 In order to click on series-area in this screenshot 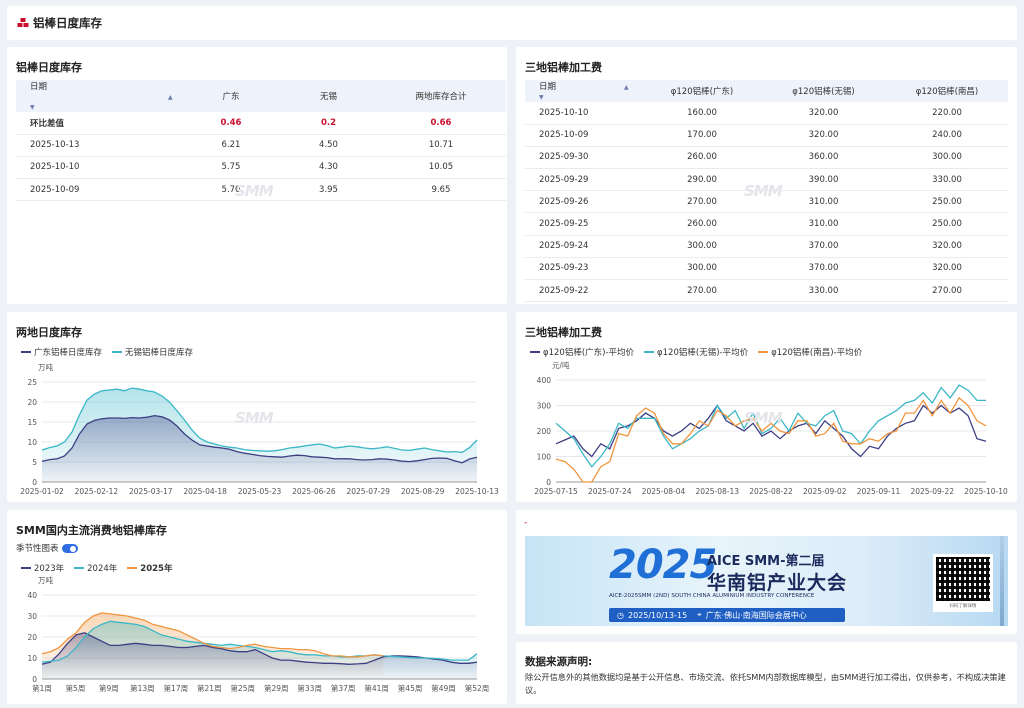, I will do `click(259, 655)`.